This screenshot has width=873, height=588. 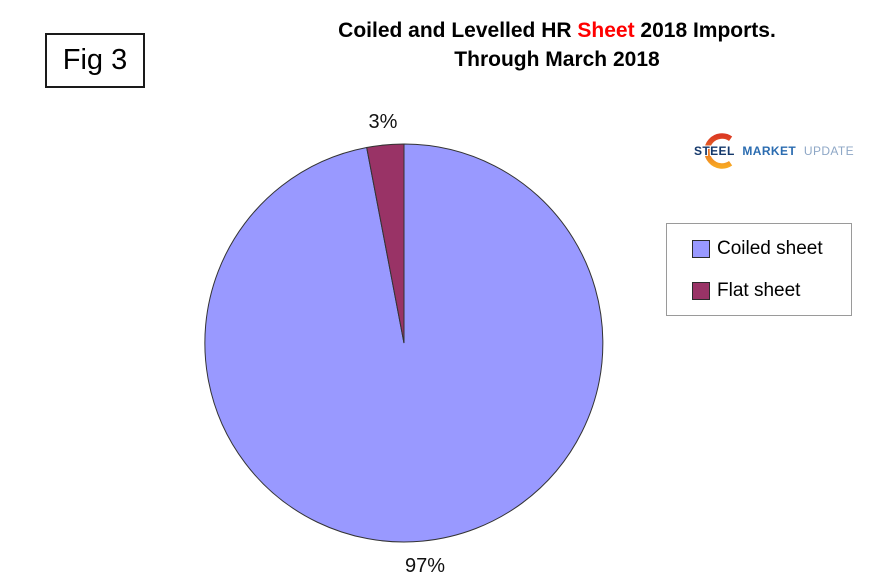 I want to click on figure-label-box: Fig 3, so click(x=95, y=60).